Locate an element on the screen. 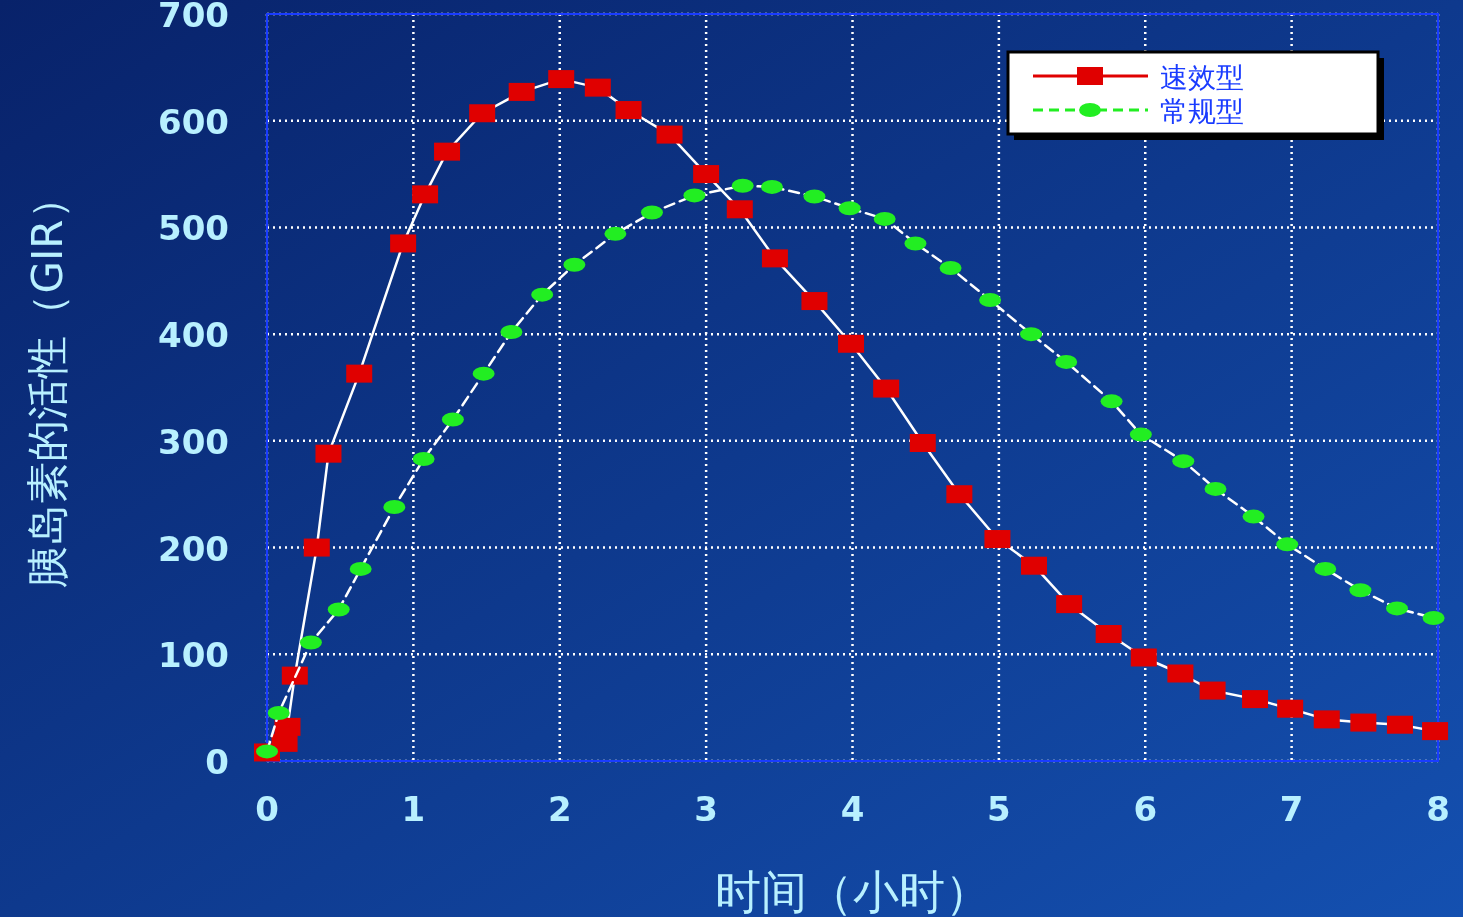 The width and height of the screenshot is (1463, 917). x-tick-label: 6 is located at coordinates (1145, 809).